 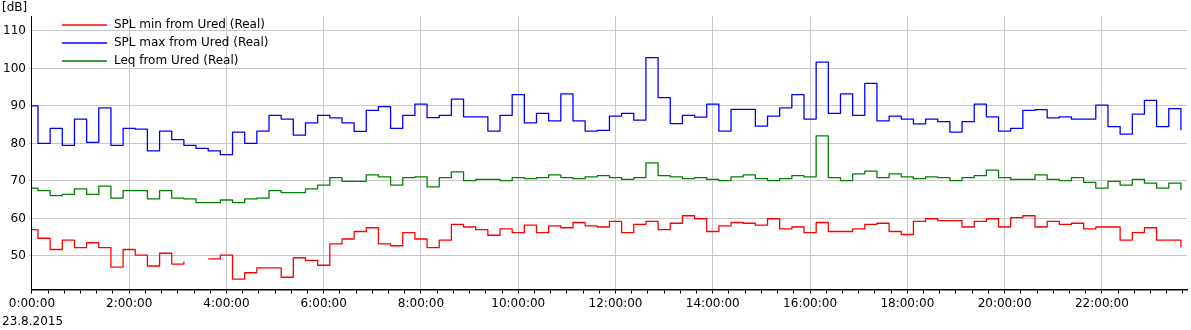 I want to click on text: 23.8.2015, so click(x=33, y=321).